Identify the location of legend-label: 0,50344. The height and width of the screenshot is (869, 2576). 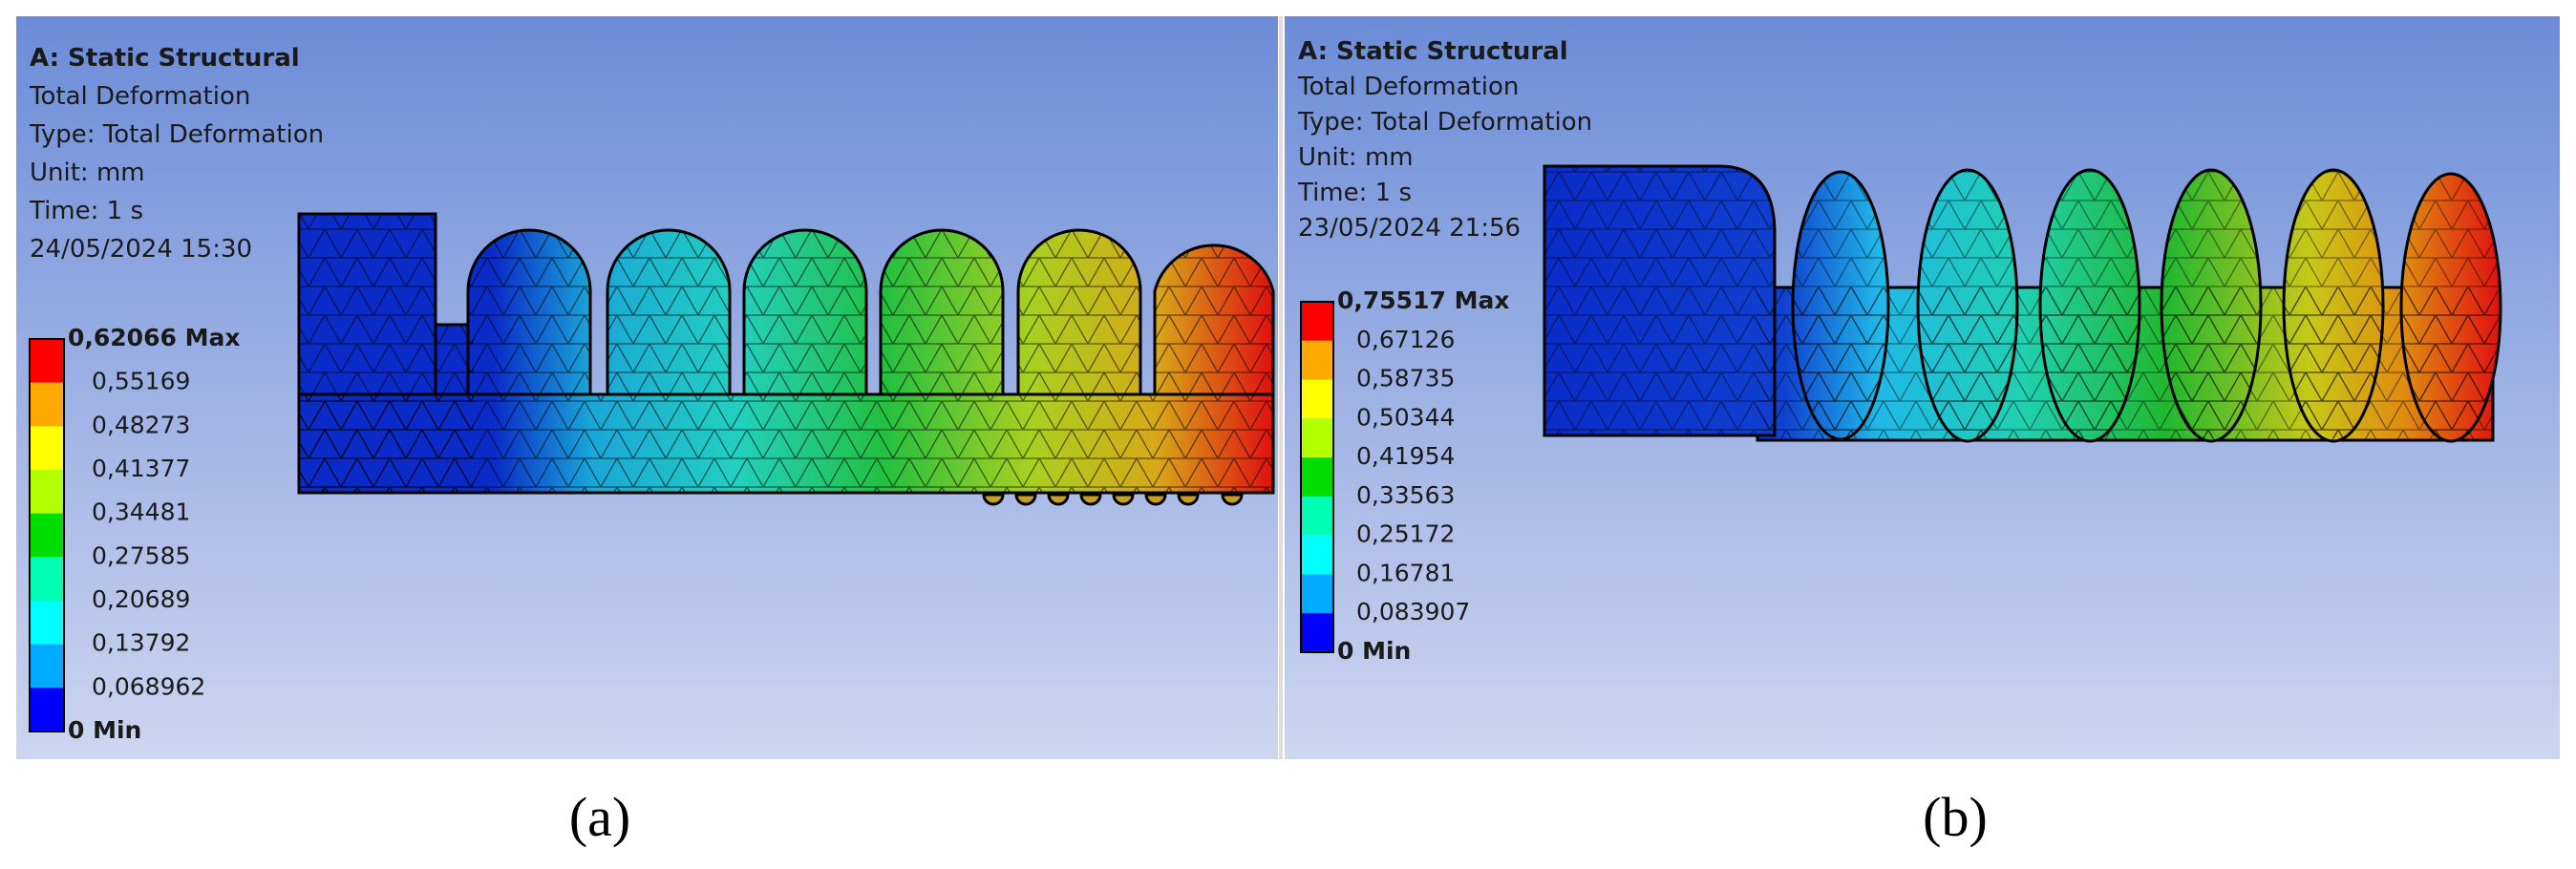
(1405, 417).